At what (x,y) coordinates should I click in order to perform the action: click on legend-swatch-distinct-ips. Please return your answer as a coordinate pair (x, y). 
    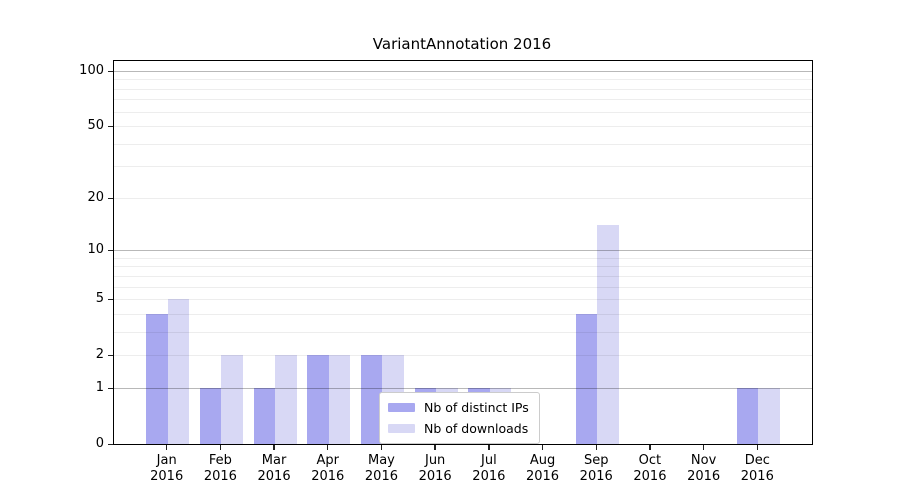
    Looking at the image, I should click on (401, 407).